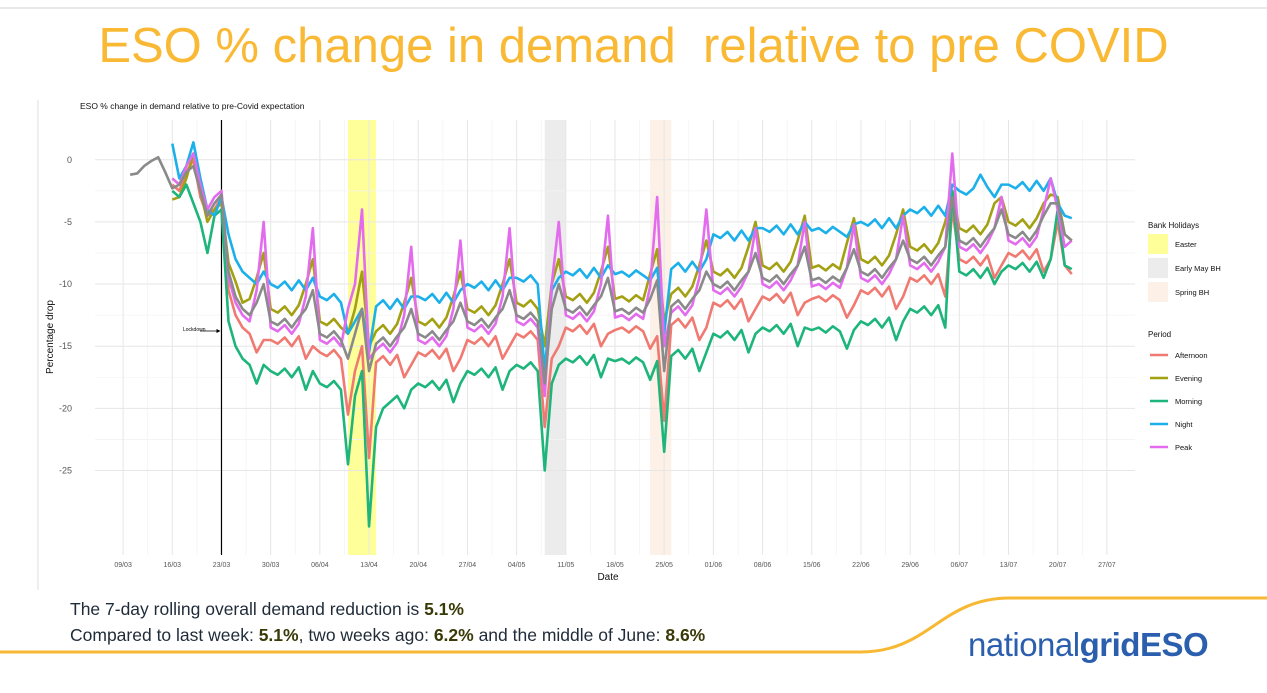 This screenshot has width=1267, height=693. What do you see at coordinates (1188, 401) in the screenshot?
I see `legend-label: Morning` at bounding box center [1188, 401].